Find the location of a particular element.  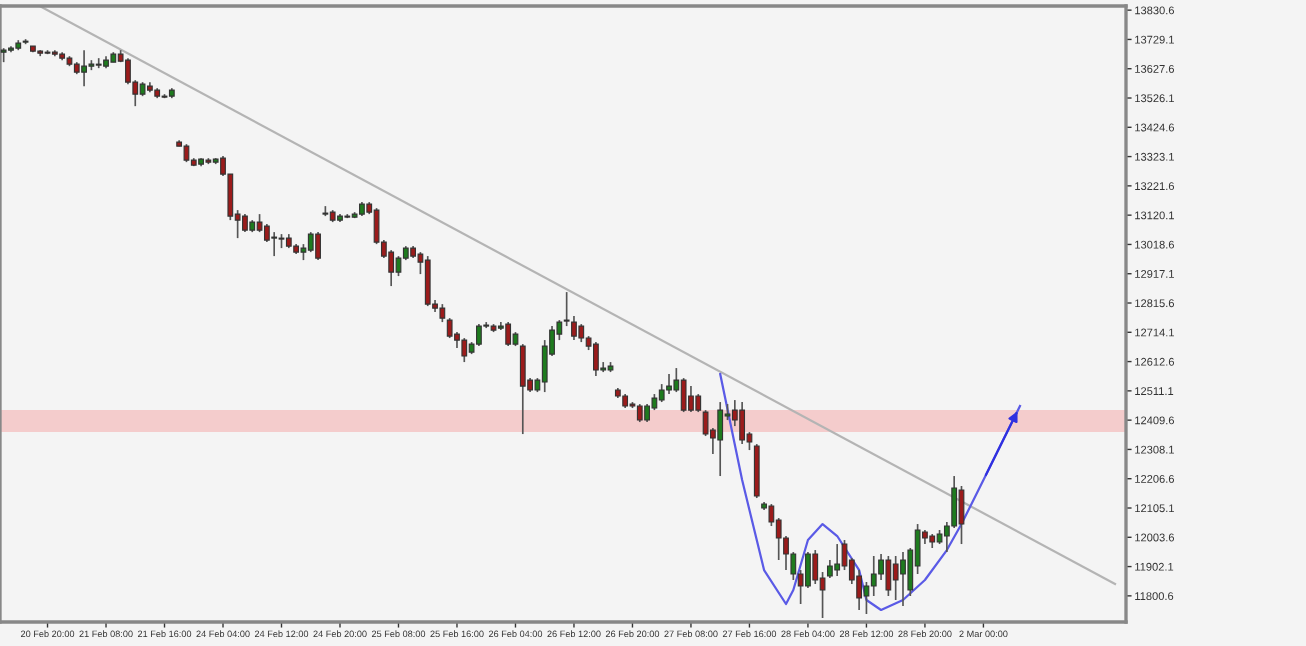

line-series is located at coordinates (870, 492).